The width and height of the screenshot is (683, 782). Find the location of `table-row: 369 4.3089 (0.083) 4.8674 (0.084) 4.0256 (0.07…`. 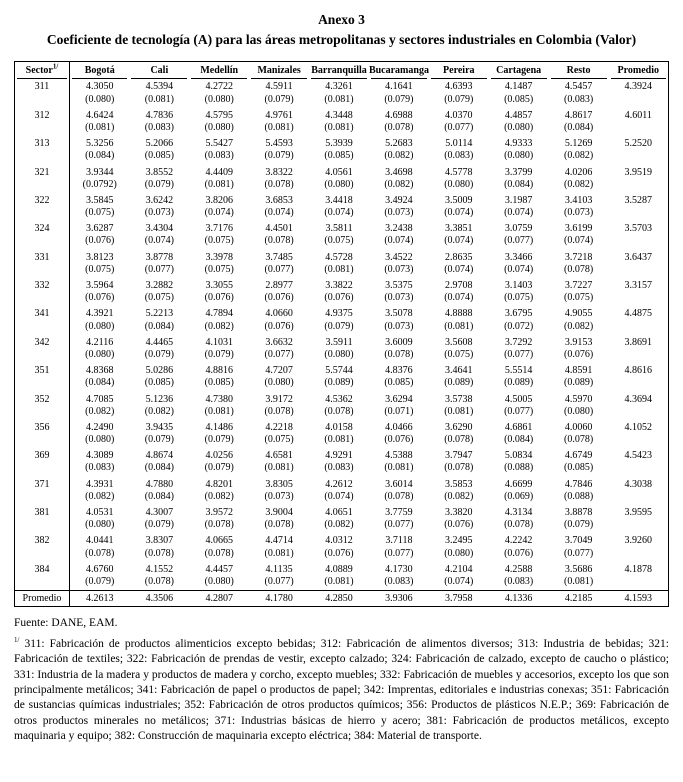

table-row: 369 4.3089 (0.083) 4.8674 (0.084) 4.0256 (0.07… is located at coordinates (341, 462).